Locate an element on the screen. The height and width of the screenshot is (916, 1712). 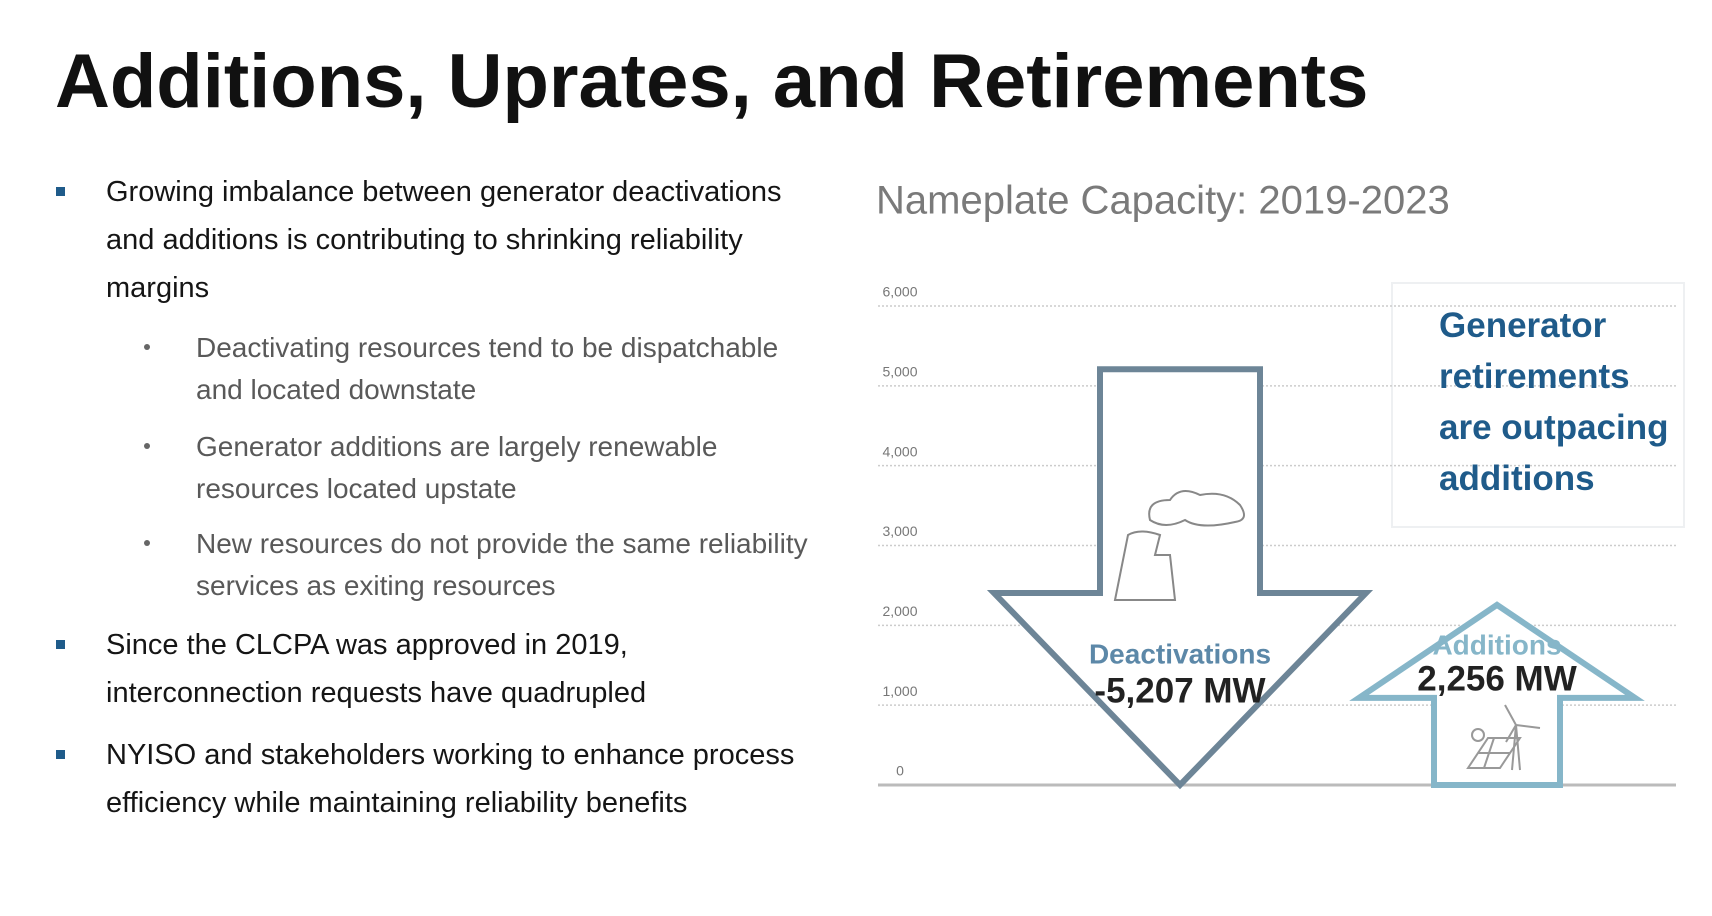
y-tick-label: 0 is located at coordinates (900, 771).